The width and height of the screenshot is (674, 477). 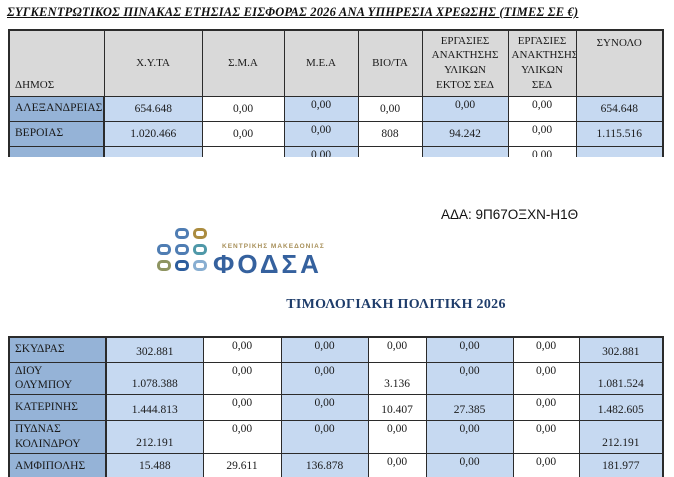 What do you see at coordinates (619, 133) in the screenshot?
I see `value-cell-total: 1.115.516` at bounding box center [619, 133].